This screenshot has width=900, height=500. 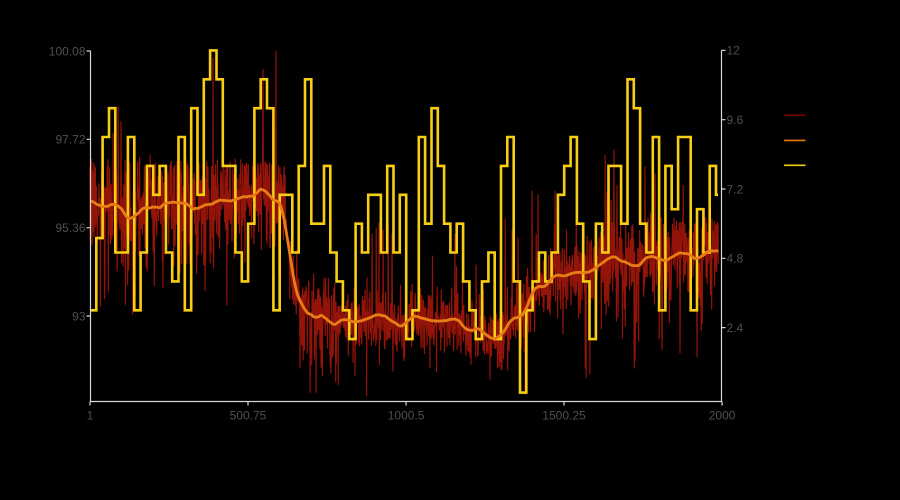 What do you see at coordinates (722, 416) in the screenshot?
I see `svg-text: 2000` at bounding box center [722, 416].